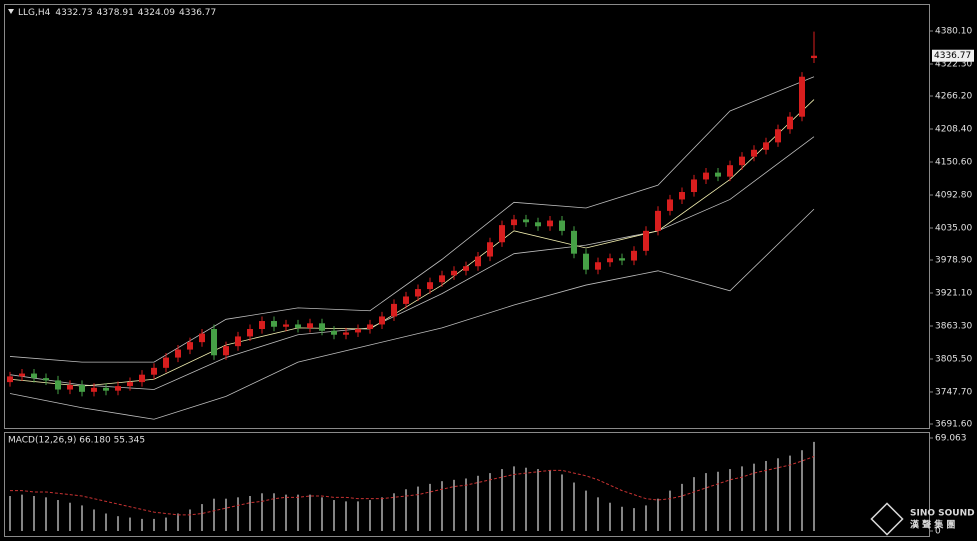 This screenshot has height=541, width=977. I want to click on price-label: 4336.77, so click(952, 56).